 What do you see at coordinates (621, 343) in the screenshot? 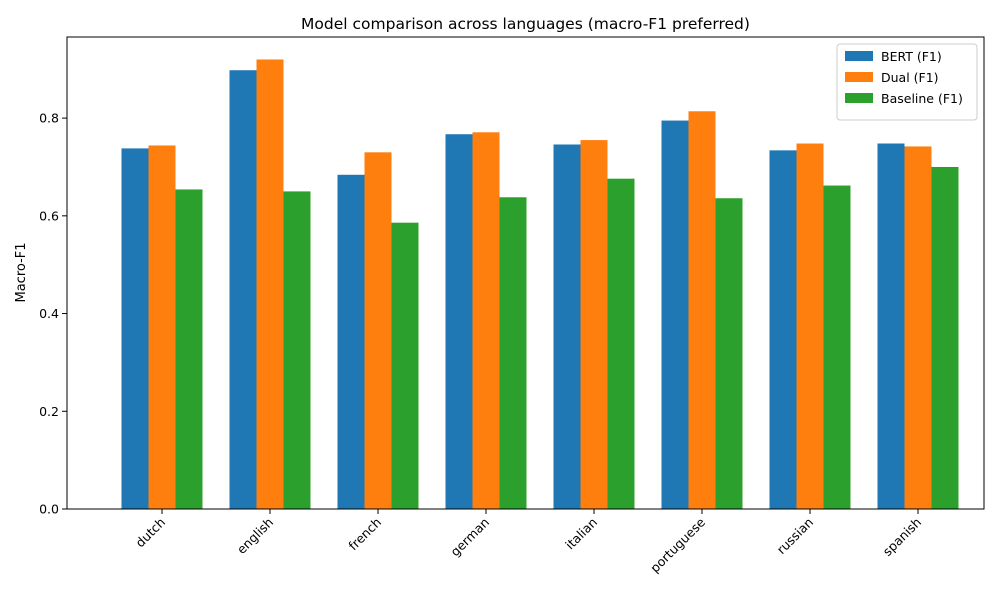
I see `bar-baseline-italian` at bounding box center [621, 343].